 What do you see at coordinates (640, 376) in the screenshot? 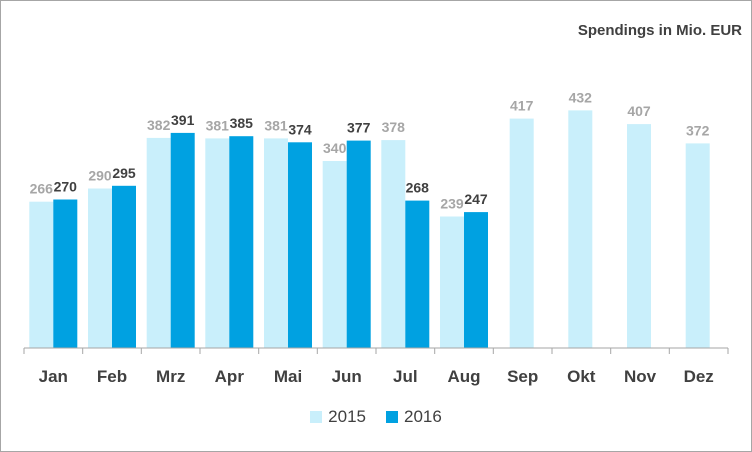
I see `x-tick-label-Nov: Nov` at bounding box center [640, 376].